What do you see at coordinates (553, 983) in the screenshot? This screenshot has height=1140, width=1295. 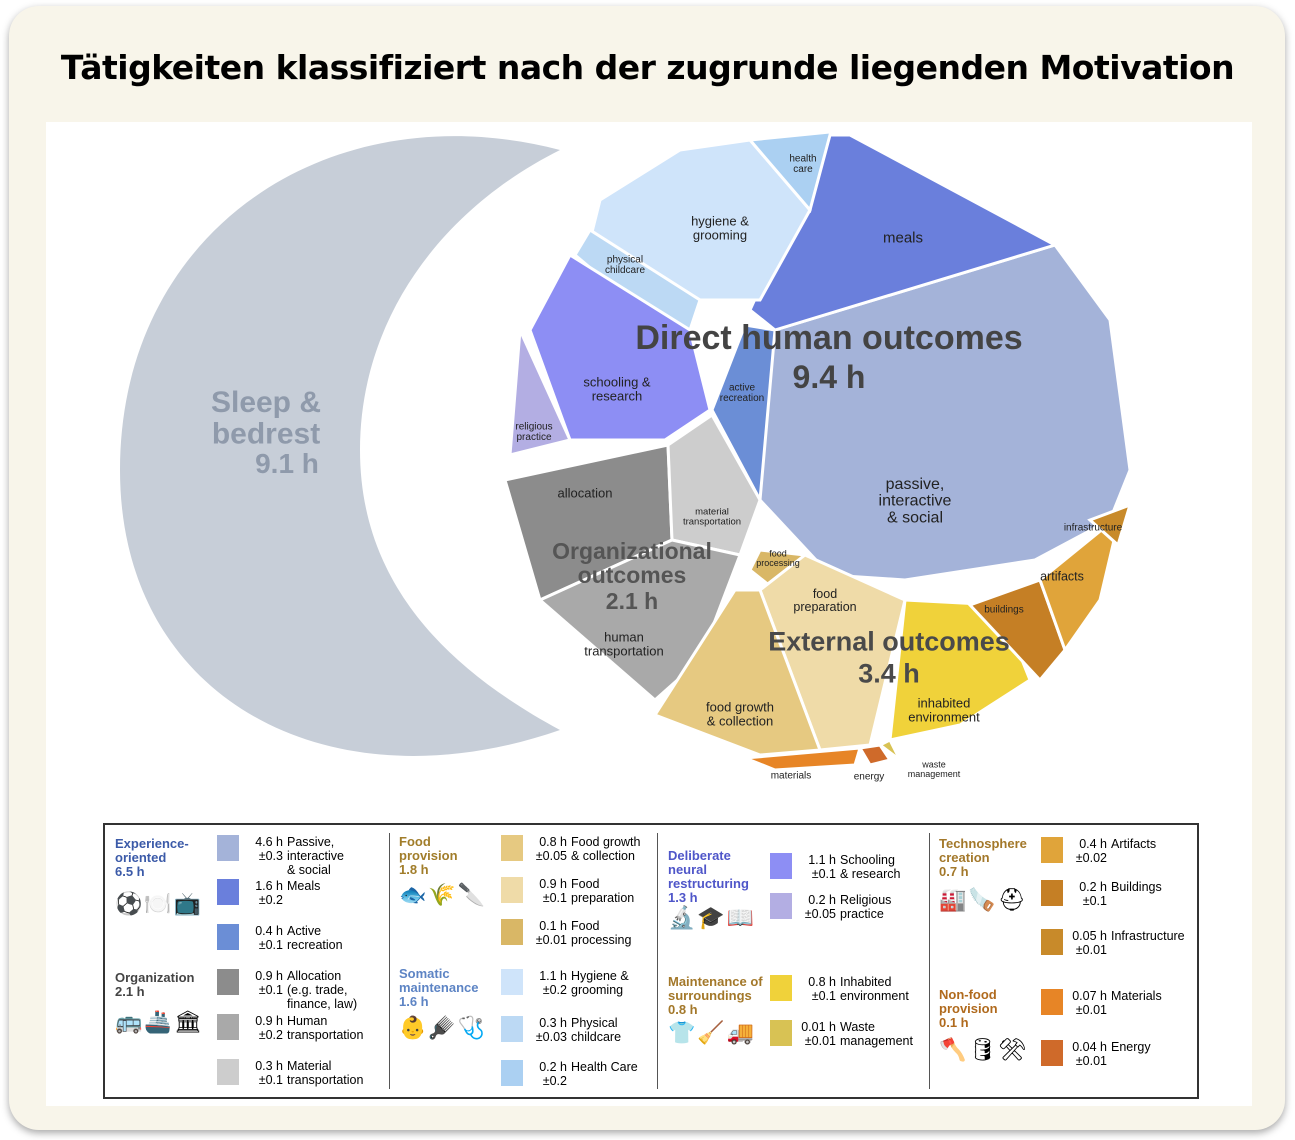 I see `legend-value-hygiene-grooming: 1.1 h ±0.2` at bounding box center [553, 983].